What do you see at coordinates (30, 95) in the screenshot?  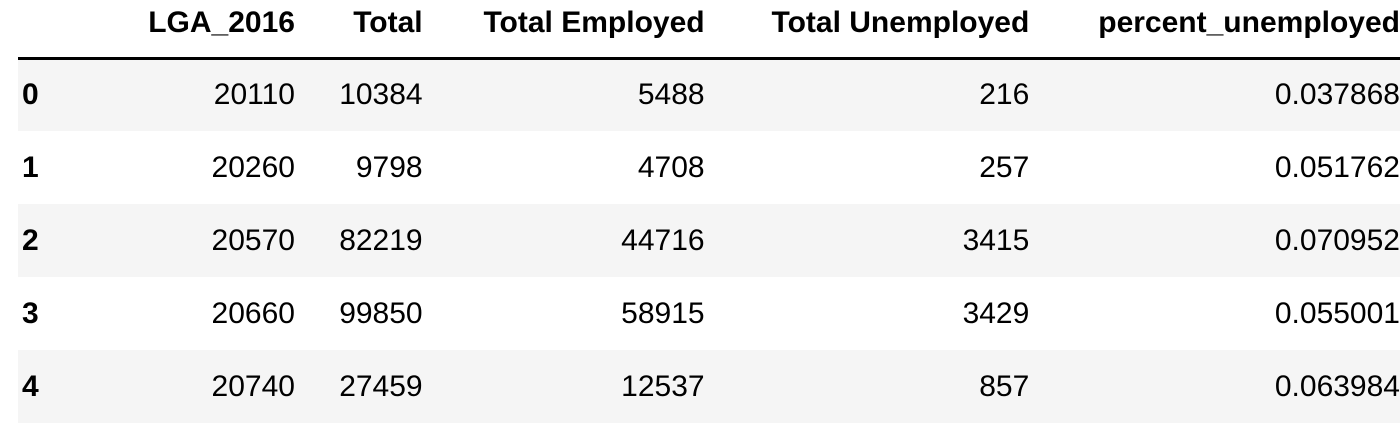 I see `row-index: 0` at bounding box center [30, 95].